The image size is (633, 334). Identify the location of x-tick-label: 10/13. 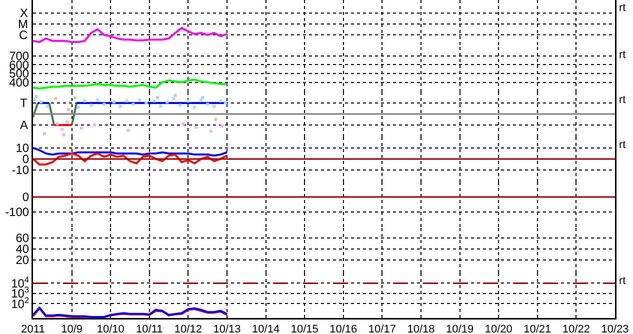
(227, 329).